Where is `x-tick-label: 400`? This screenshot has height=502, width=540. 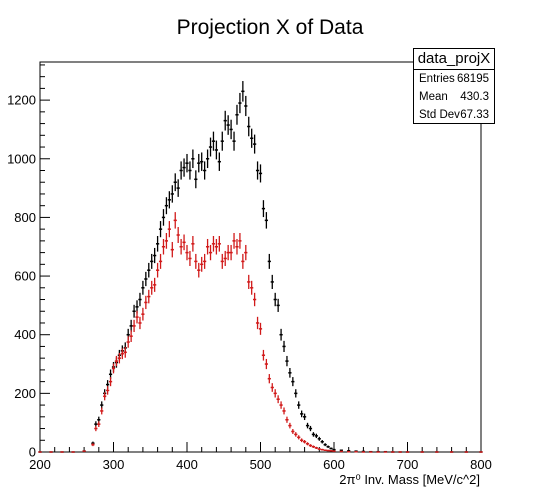
x-tick-label: 400 is located at coordinates (187, 464).